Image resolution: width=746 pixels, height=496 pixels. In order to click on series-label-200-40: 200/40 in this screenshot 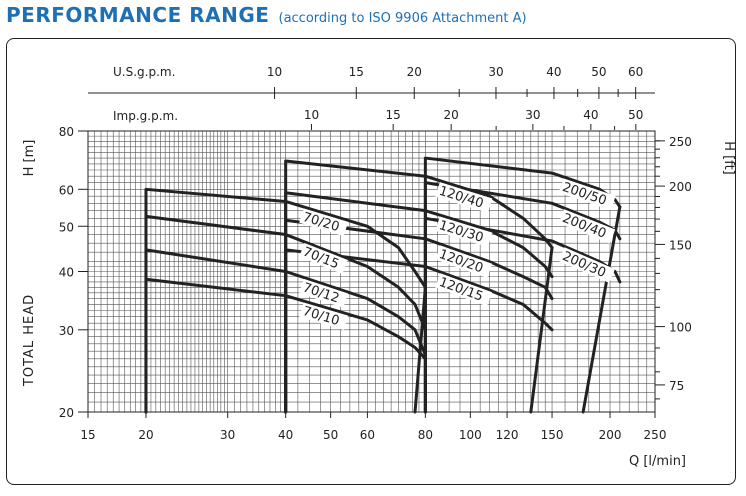, I will do `click(587, 226)`.